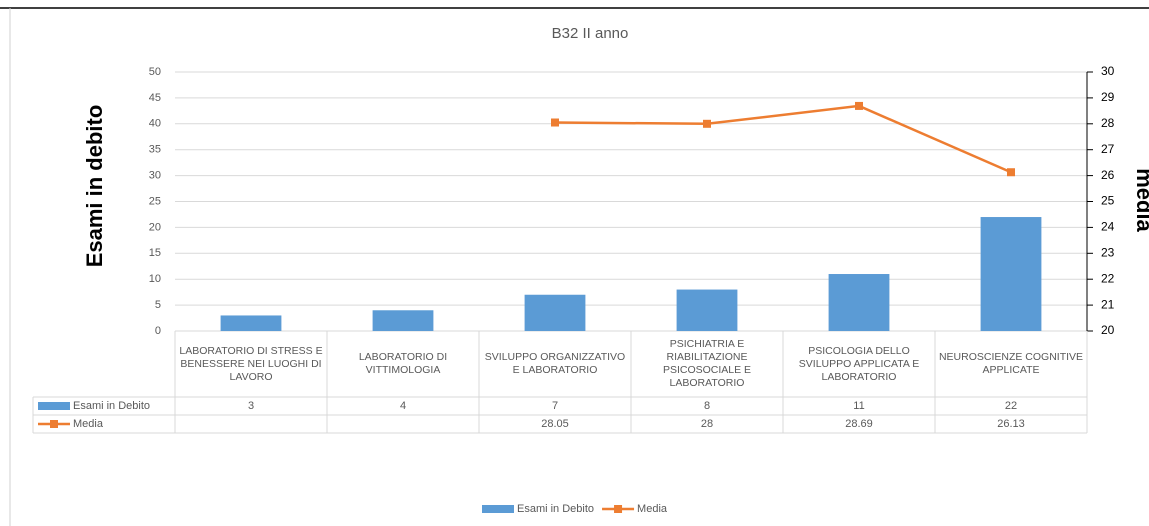  I want to click on table-series-name: Media, so click(88, 424).